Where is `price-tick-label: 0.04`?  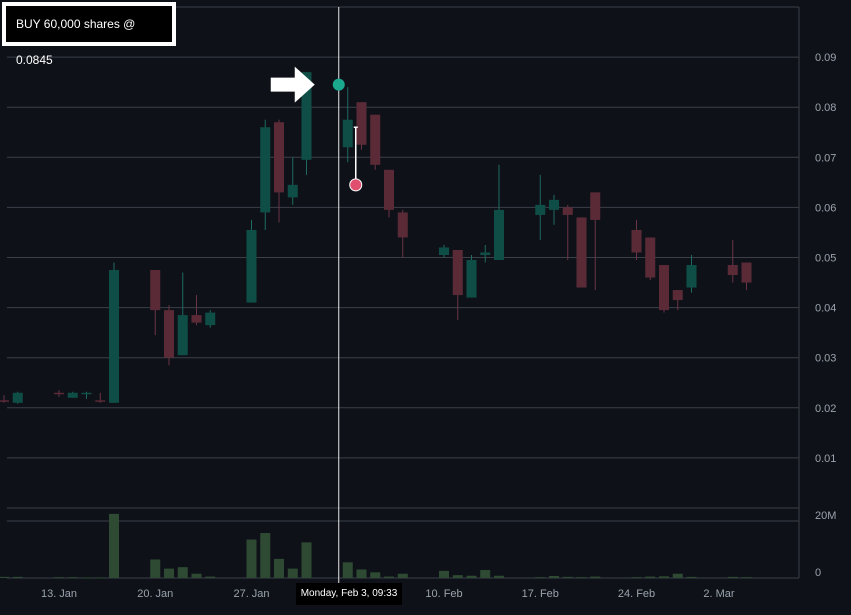 price-tick-label: 0.04 is located at coordinates (825, 309).